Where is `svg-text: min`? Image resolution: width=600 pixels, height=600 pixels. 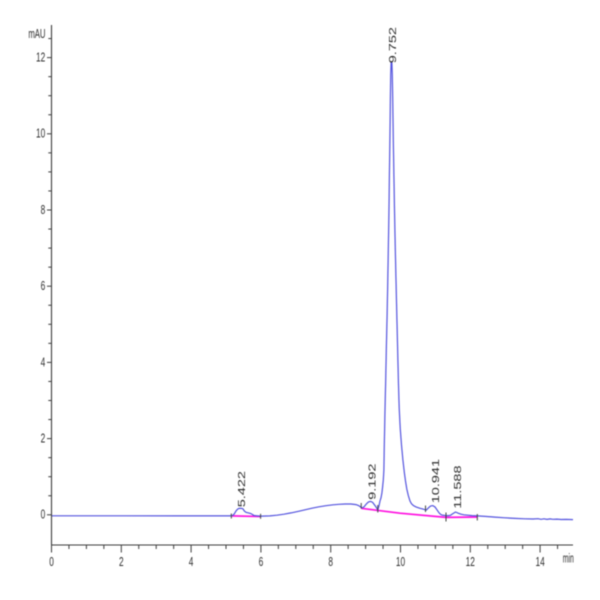
svg-text: min is located at coordinates (568, 560).